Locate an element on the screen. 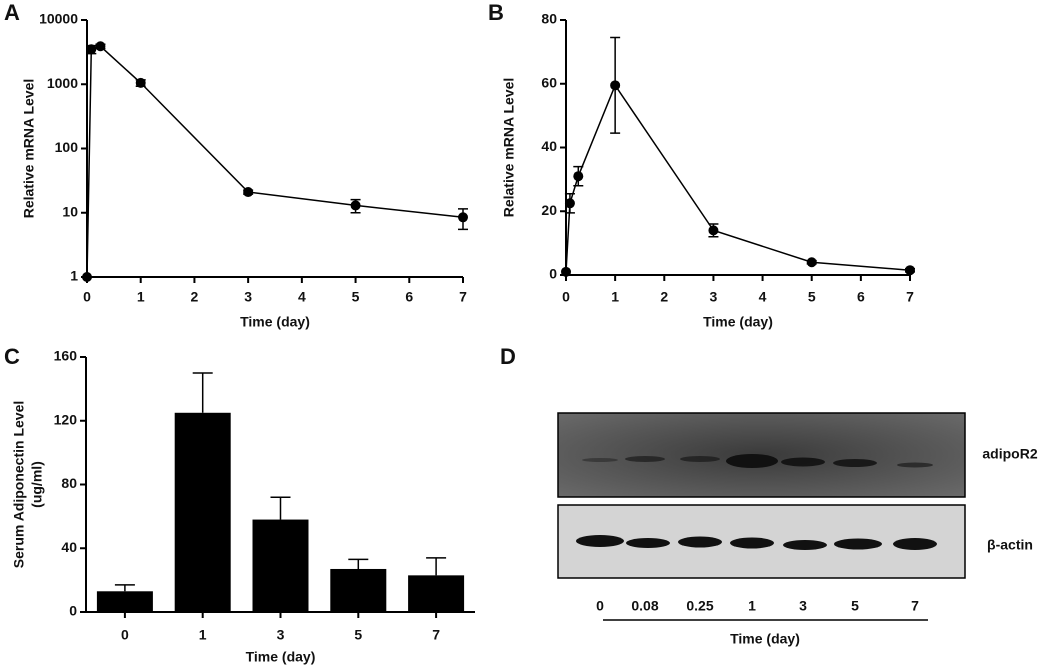 This screenshot has width=1050, height=669. lane-label: 0.25 is located at coordinates (699, 606).